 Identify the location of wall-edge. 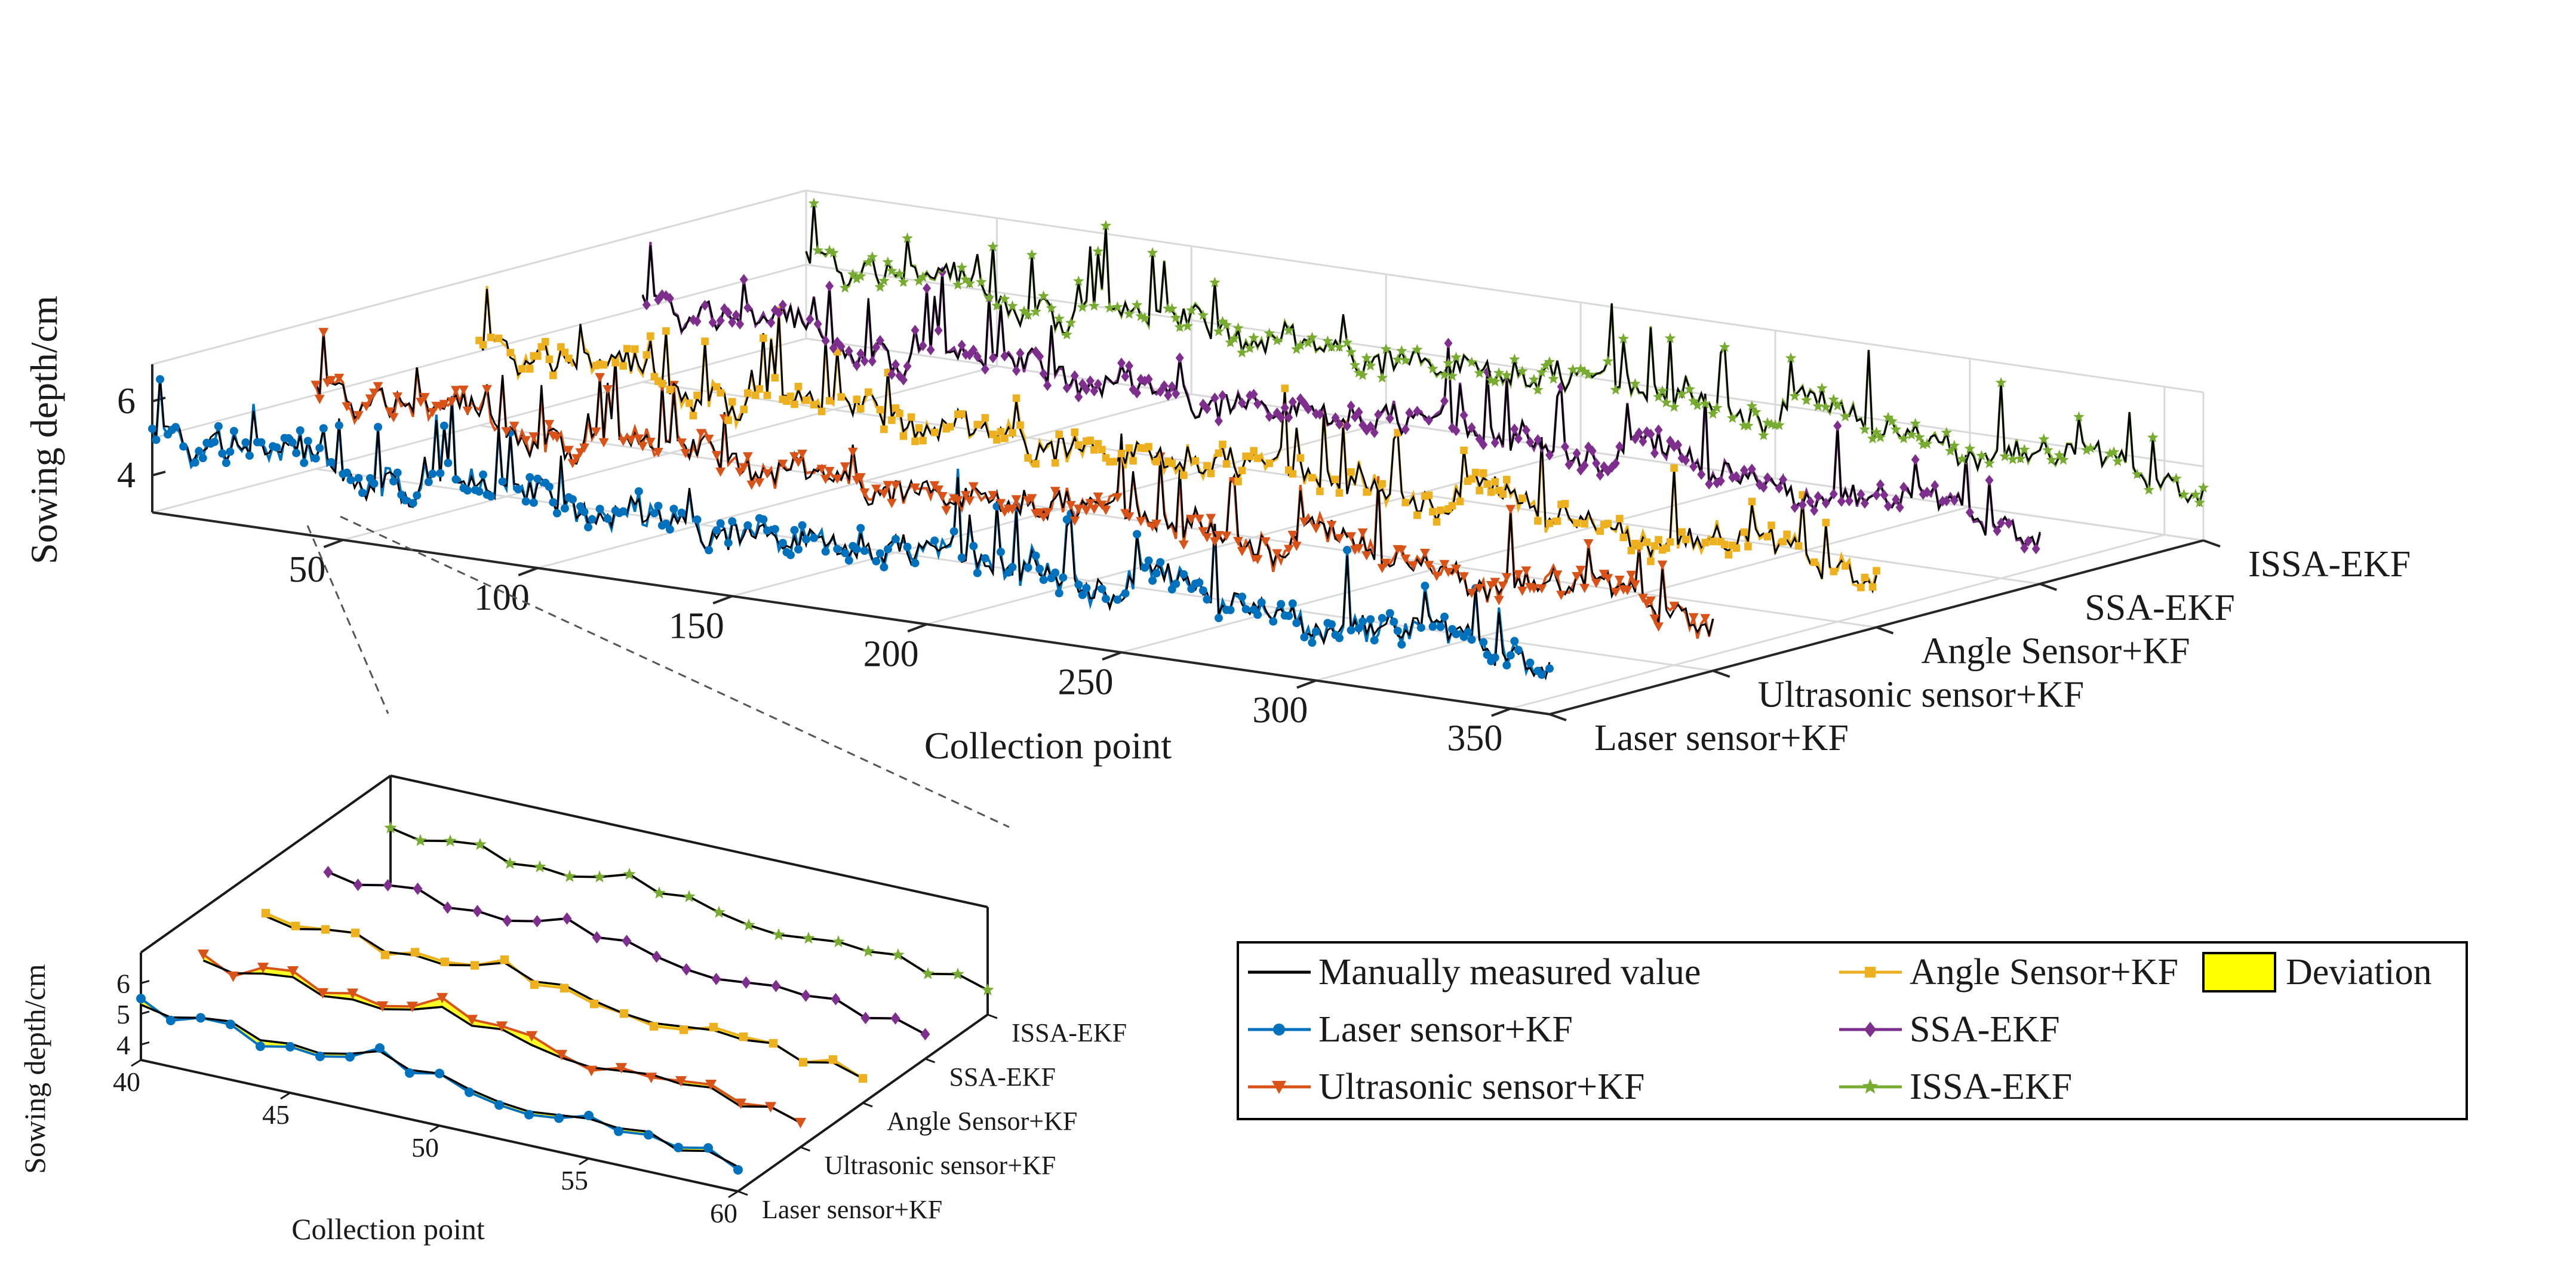
(479, 277).